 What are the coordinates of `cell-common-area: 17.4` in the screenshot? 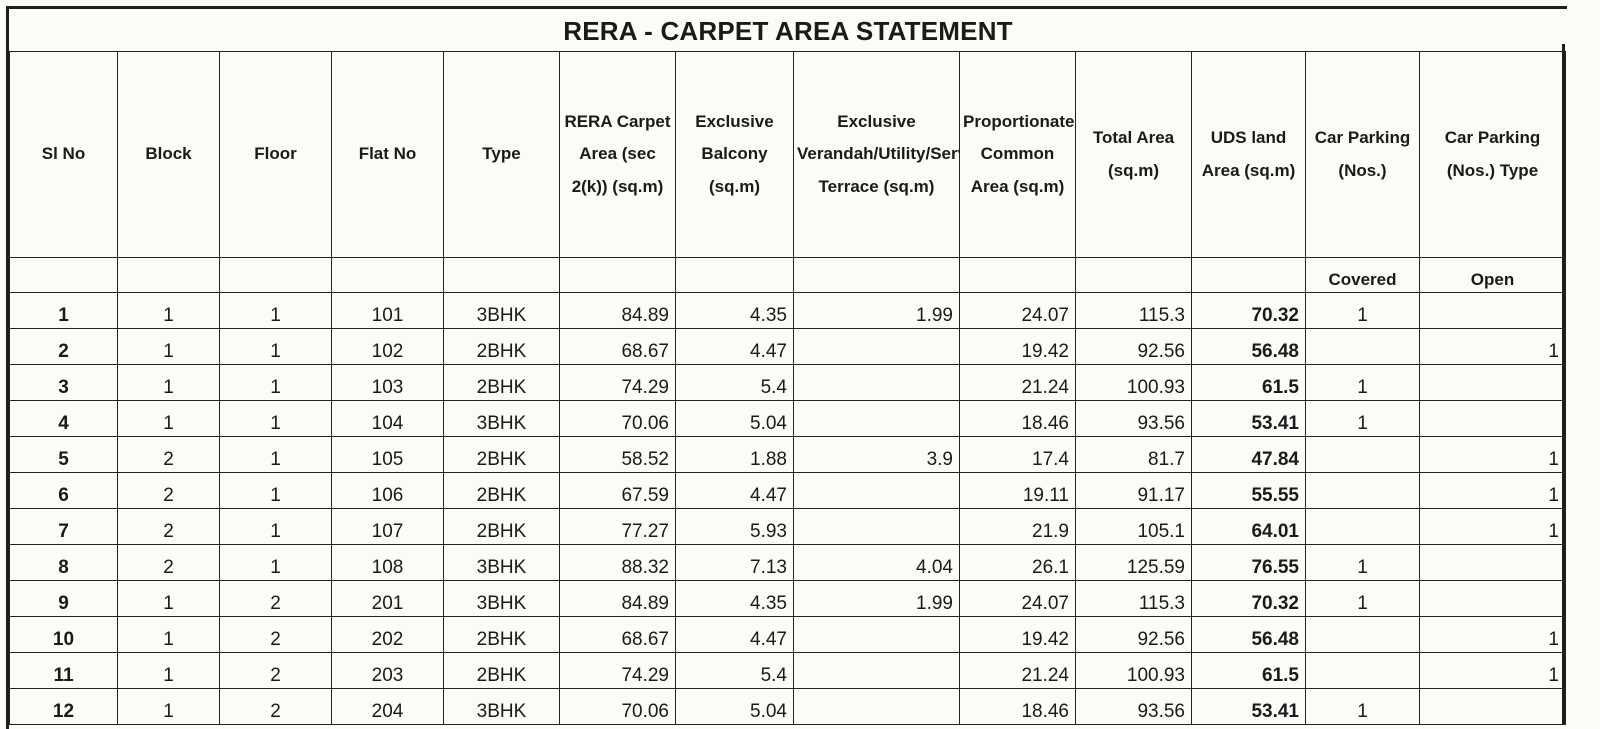 It's located at (1017, 454).